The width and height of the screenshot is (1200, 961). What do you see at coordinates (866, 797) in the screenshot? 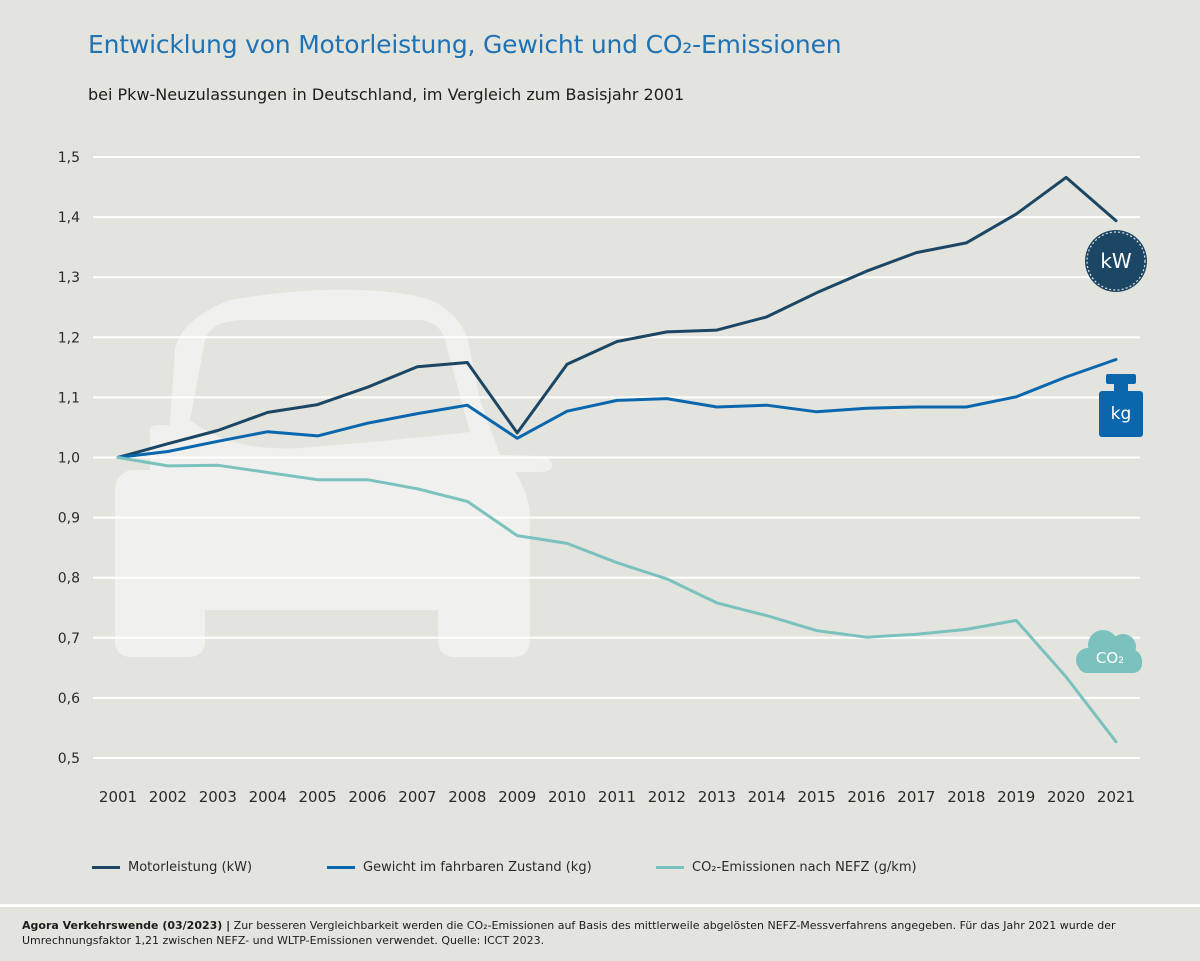
I see `x-tick-label: 2016` at bounding box center [866, 797].